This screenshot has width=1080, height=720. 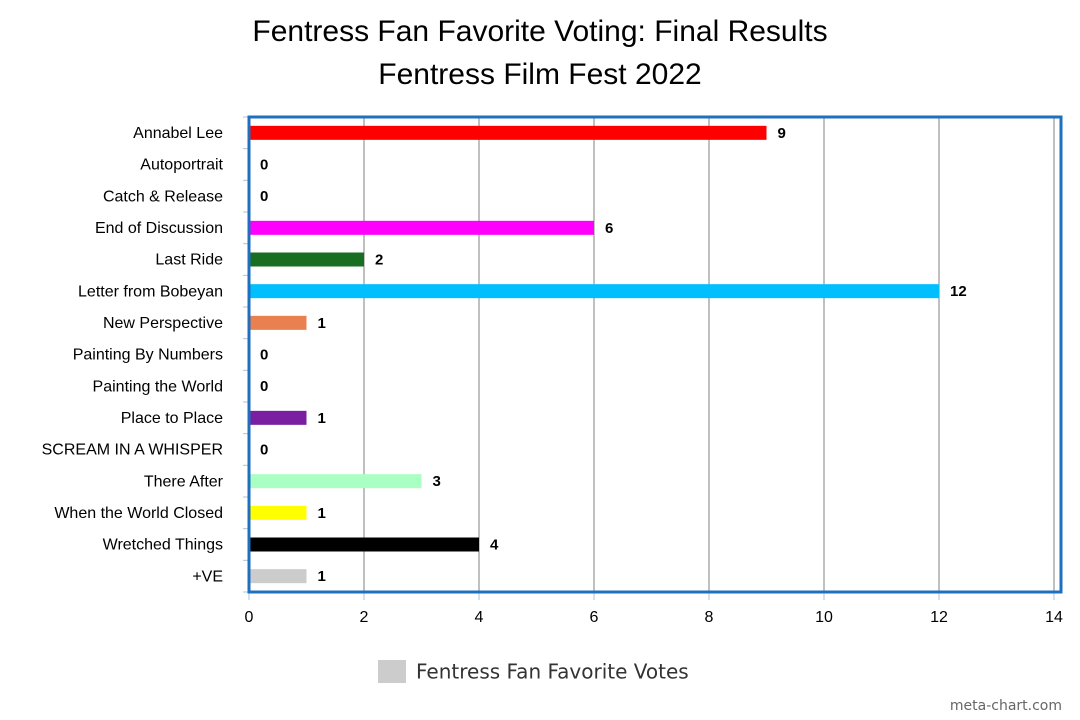 I want to click on x-tick-label: 0, so click(x=249, y=617).